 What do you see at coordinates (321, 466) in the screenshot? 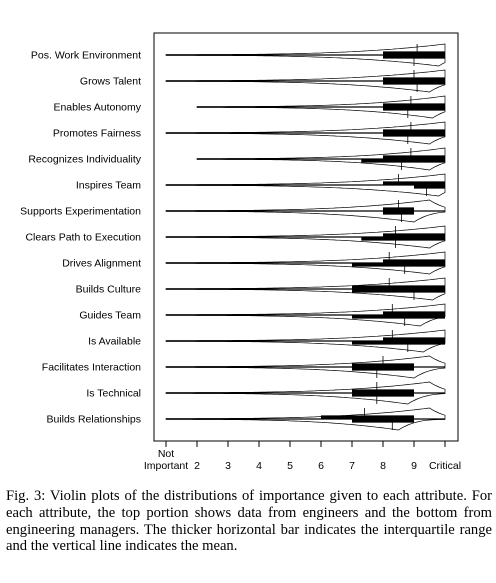
I see `x-tick-label: 6` at bounding box center [321, 466].